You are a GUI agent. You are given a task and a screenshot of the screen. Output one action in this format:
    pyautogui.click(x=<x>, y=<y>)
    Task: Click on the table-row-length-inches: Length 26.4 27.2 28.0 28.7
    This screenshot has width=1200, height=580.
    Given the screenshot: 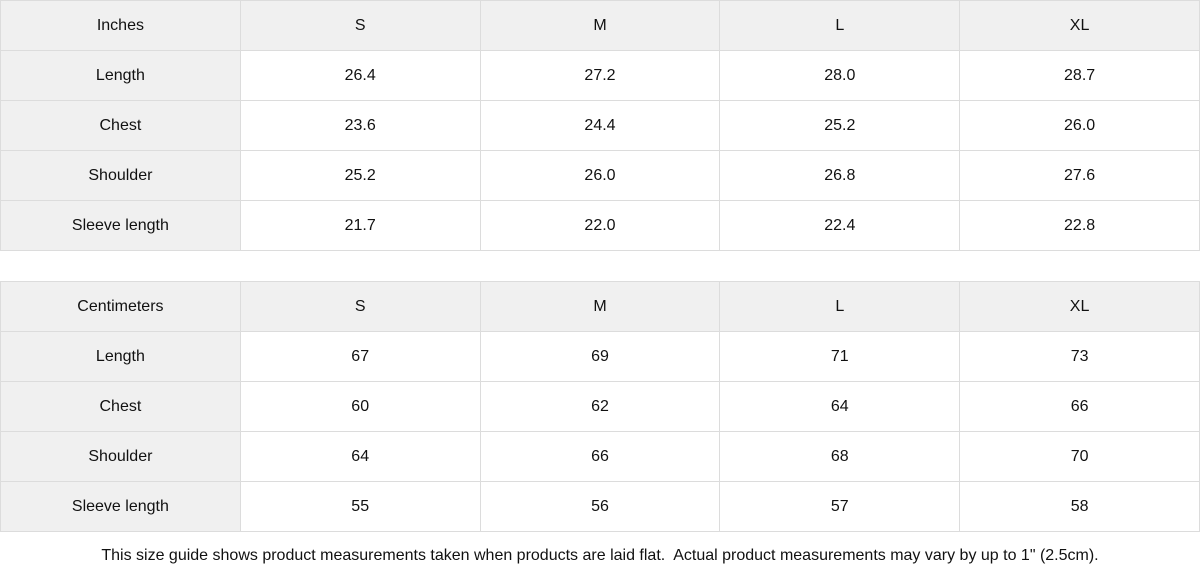 What is the action you would take?
    pyautogui.click(x=600, y=75)
    